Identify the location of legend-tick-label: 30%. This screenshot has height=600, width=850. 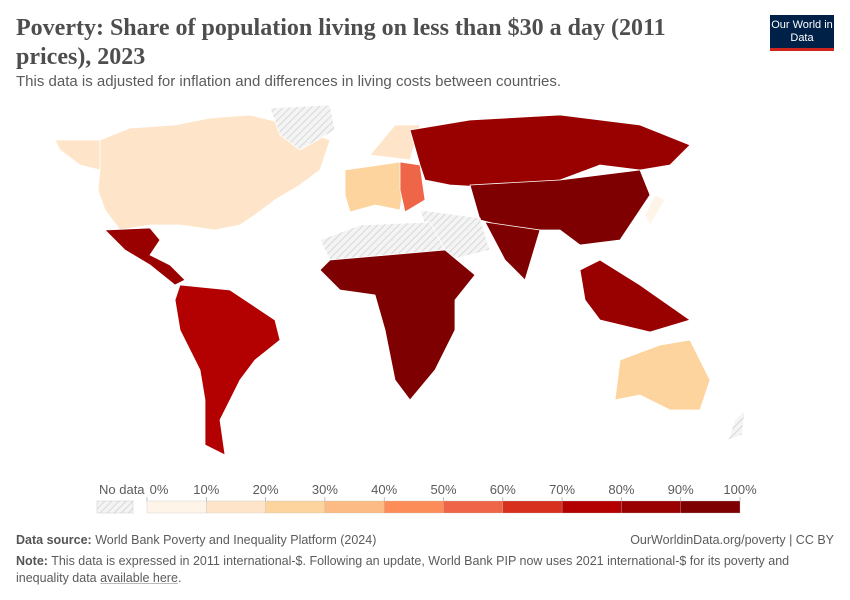
(325, 489).